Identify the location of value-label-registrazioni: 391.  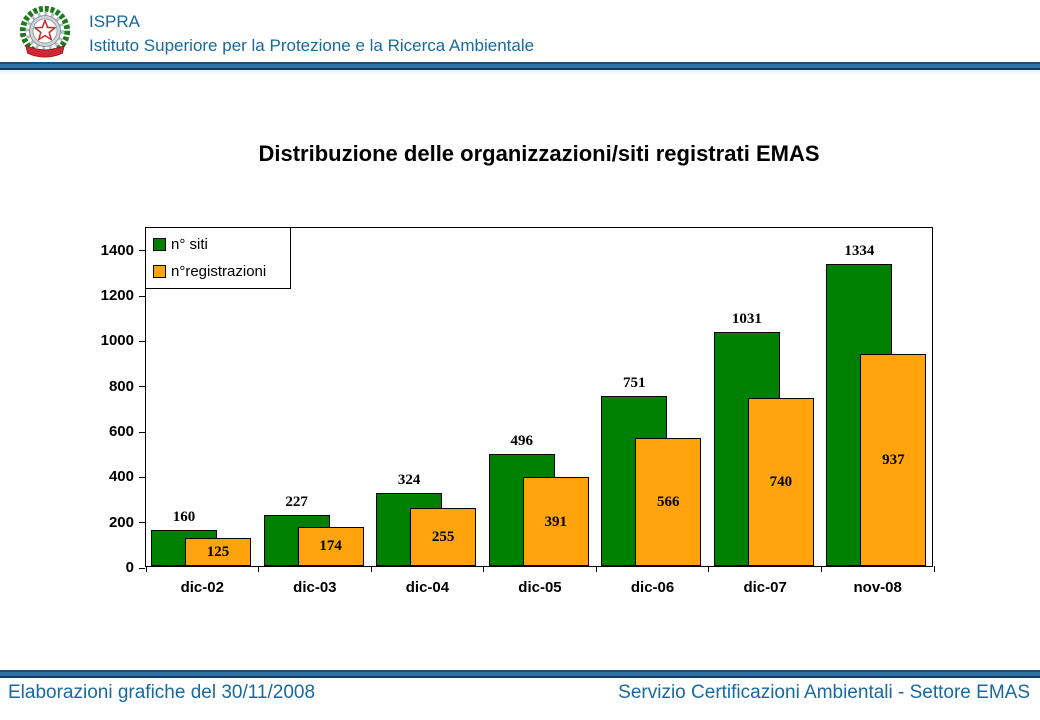
(555, 521).